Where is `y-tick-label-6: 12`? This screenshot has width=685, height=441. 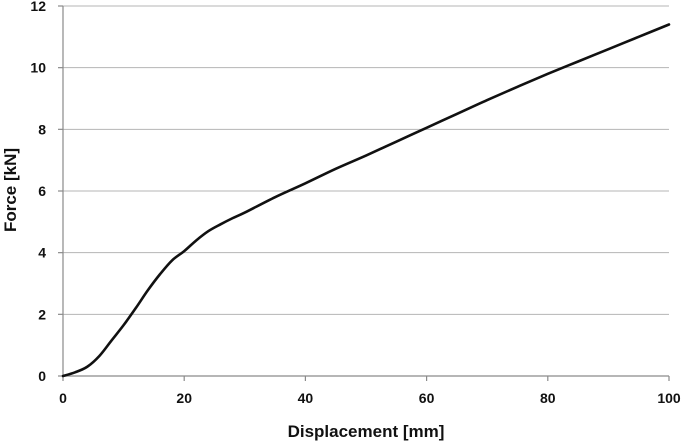
y-tick-label-6: 12 is located at coordinates (38, 7).